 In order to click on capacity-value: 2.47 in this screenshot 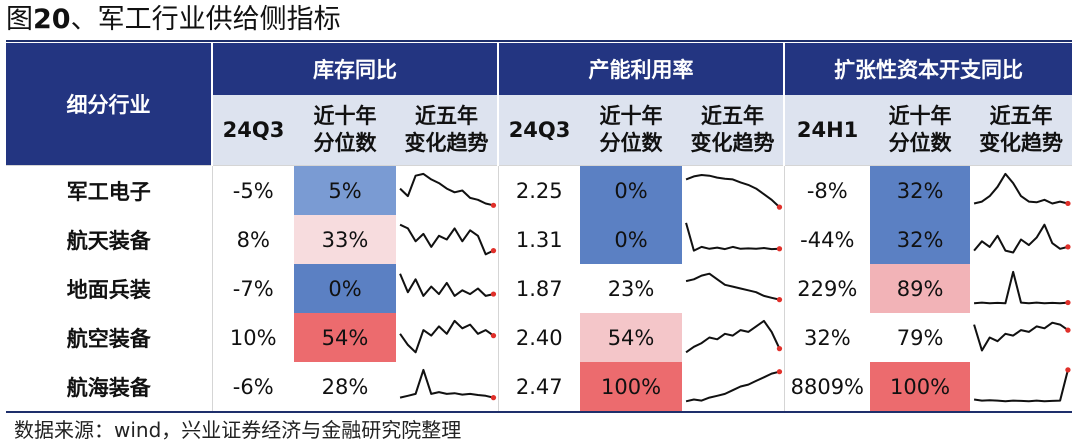, I will do `click(539, 387)`.